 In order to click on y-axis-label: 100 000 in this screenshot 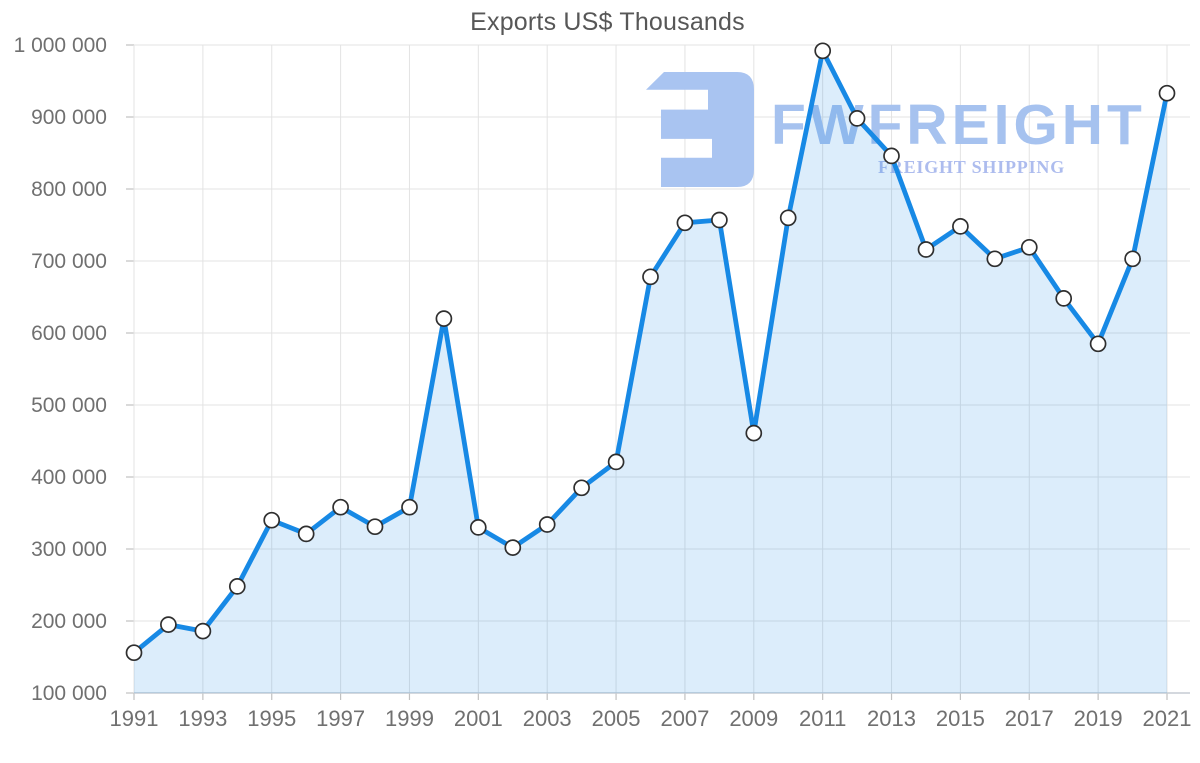, I will do `click(69, 693)`.